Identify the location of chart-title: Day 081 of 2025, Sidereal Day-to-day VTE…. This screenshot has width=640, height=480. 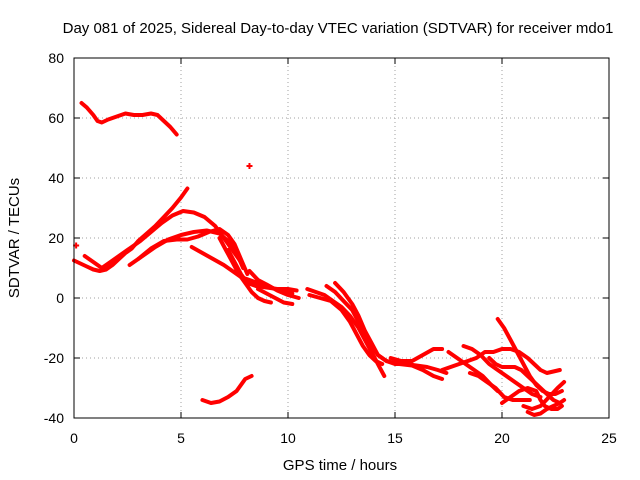
(338, 28).